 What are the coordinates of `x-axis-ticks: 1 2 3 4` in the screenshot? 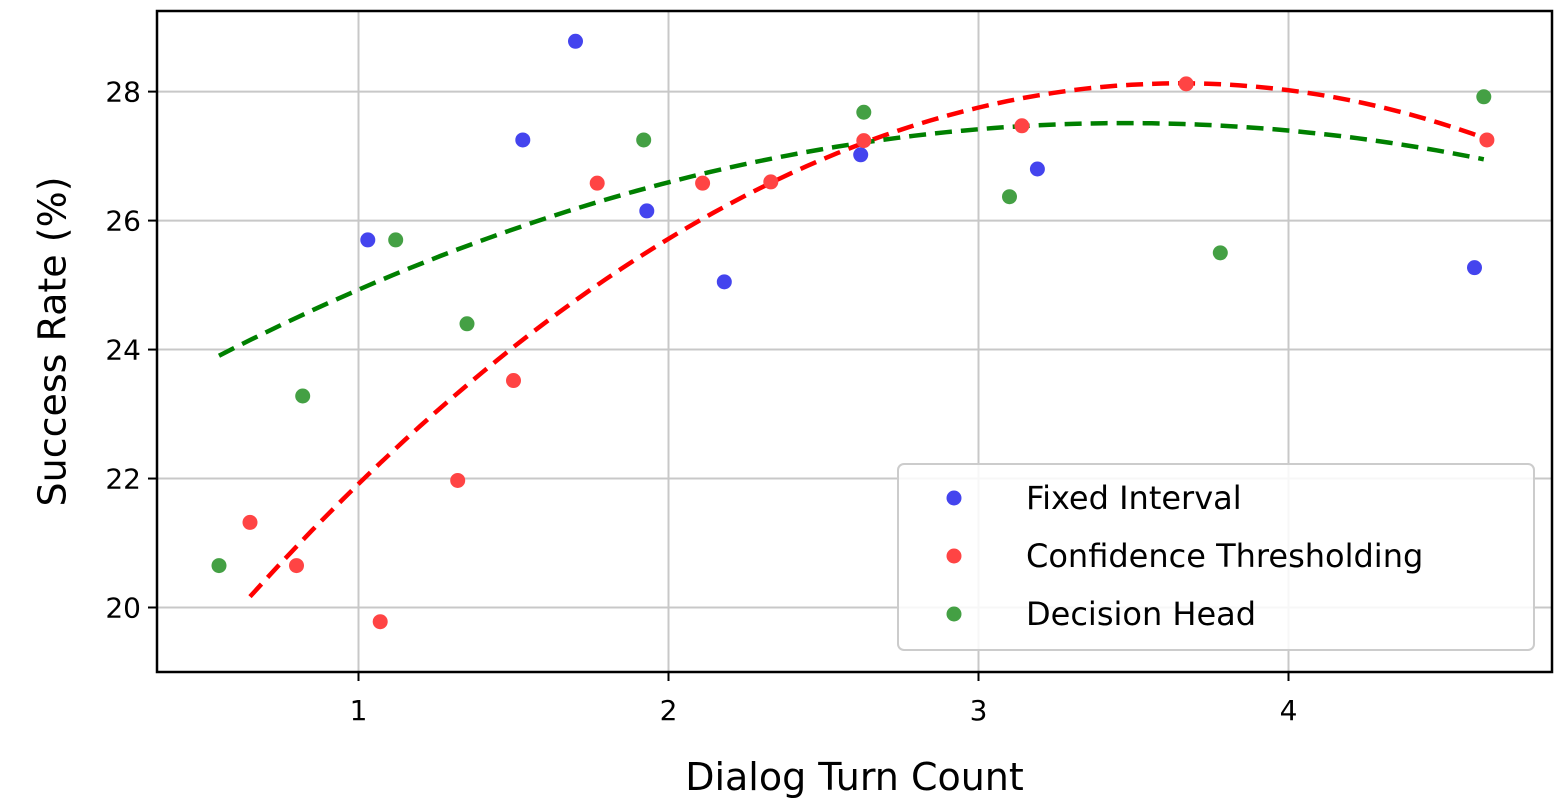 It's located at (824, 699).